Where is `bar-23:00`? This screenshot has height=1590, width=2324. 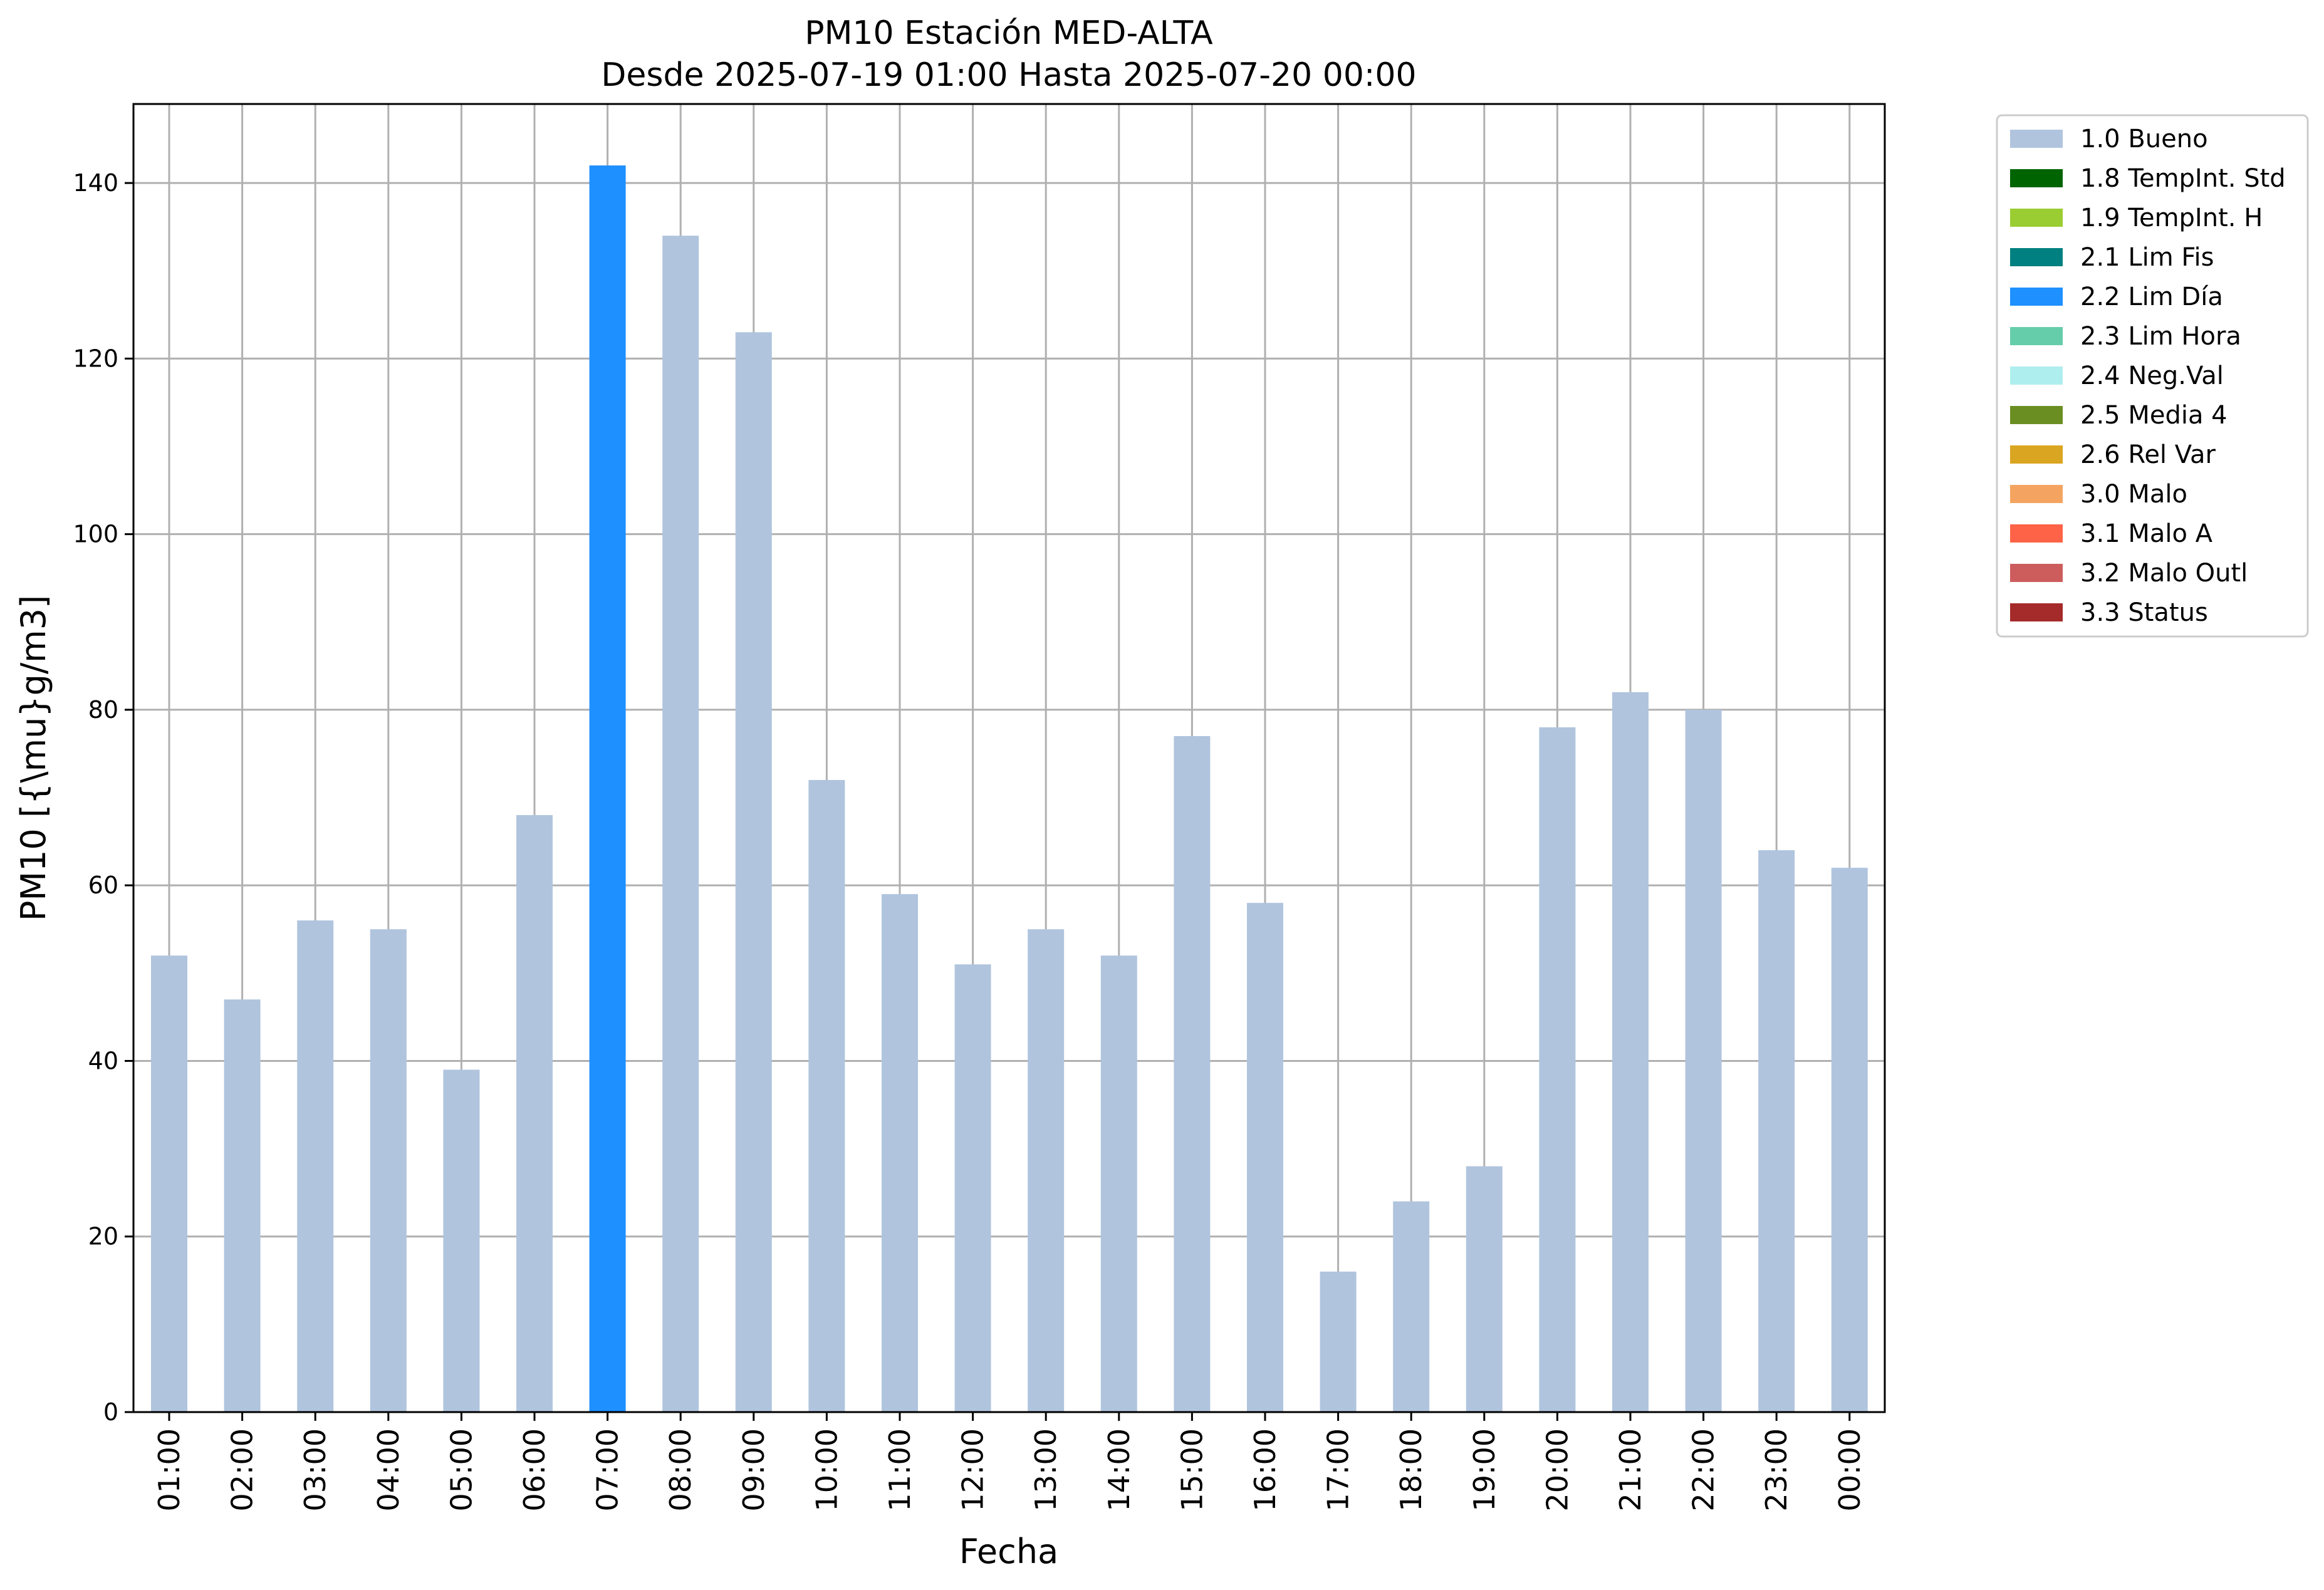 bar-23:00 is located at coordinates (1776, 1131).